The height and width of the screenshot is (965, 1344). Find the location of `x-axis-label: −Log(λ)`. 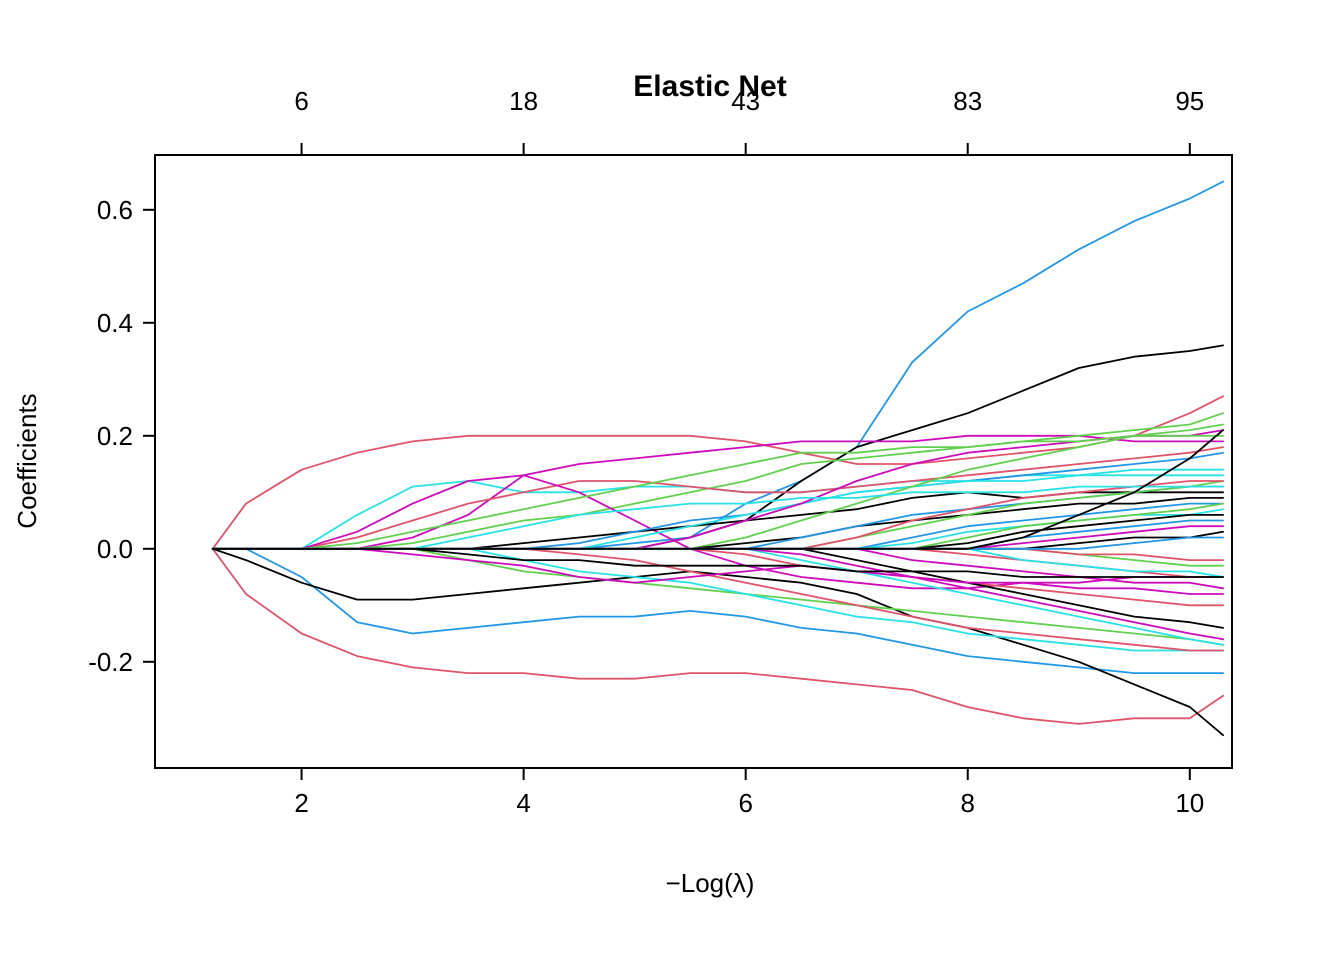

x-axis-label: −Log(λ) is located at coordinates (710, 883).